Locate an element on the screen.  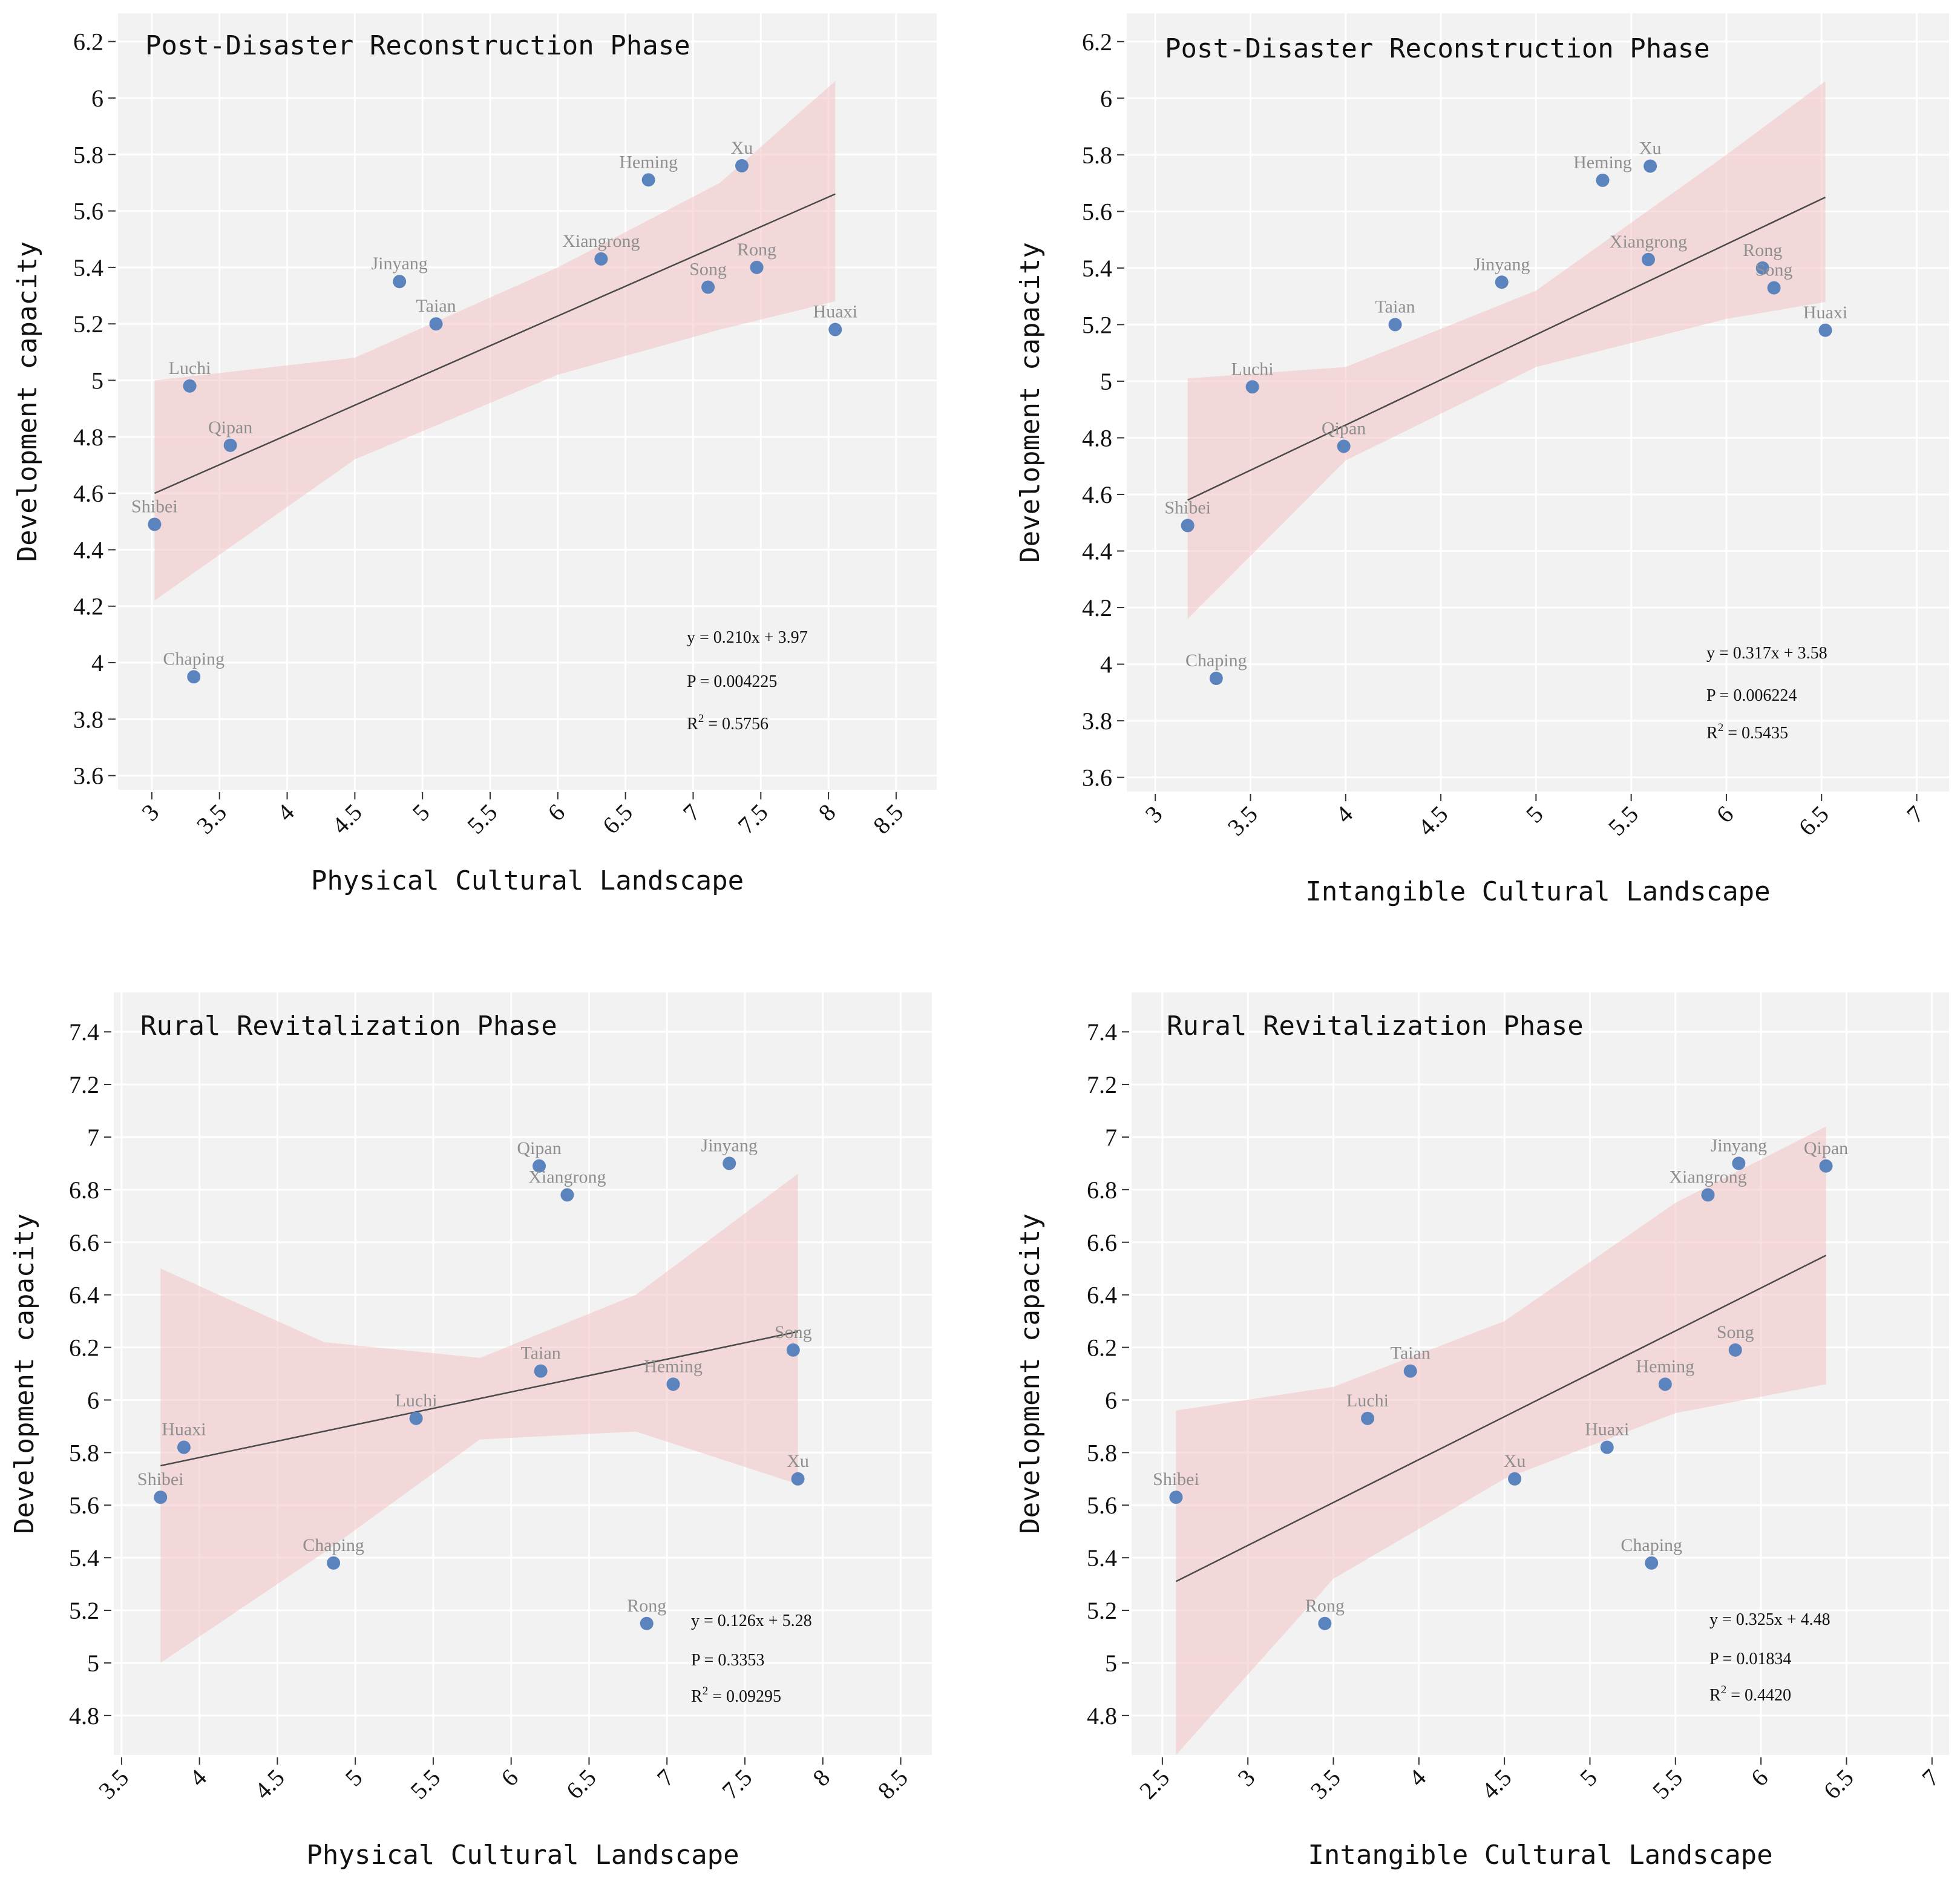
r-squared: R2 = 0.4420 is located at coordinates (1750, 1694).